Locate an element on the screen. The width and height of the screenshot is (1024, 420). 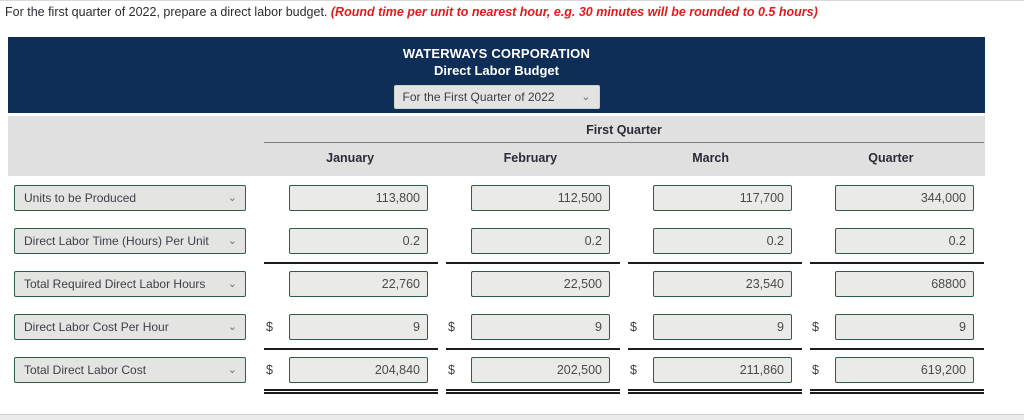
row-label-text: Total Required Direct Labor Hours is located at coordinates (115, 284).